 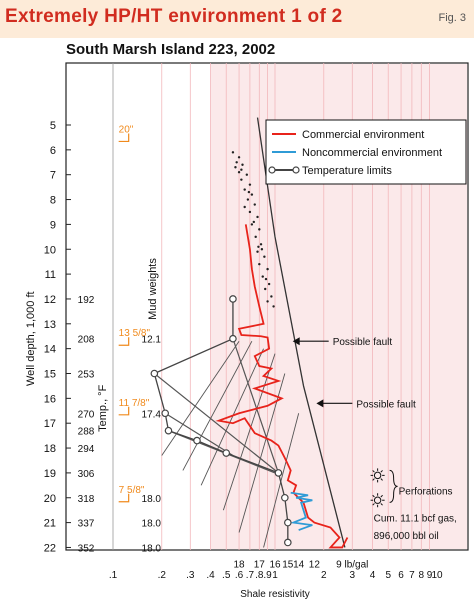 I want to click on chart-title: South Marsh Island 223, 2002, so click(x=171, y=49).